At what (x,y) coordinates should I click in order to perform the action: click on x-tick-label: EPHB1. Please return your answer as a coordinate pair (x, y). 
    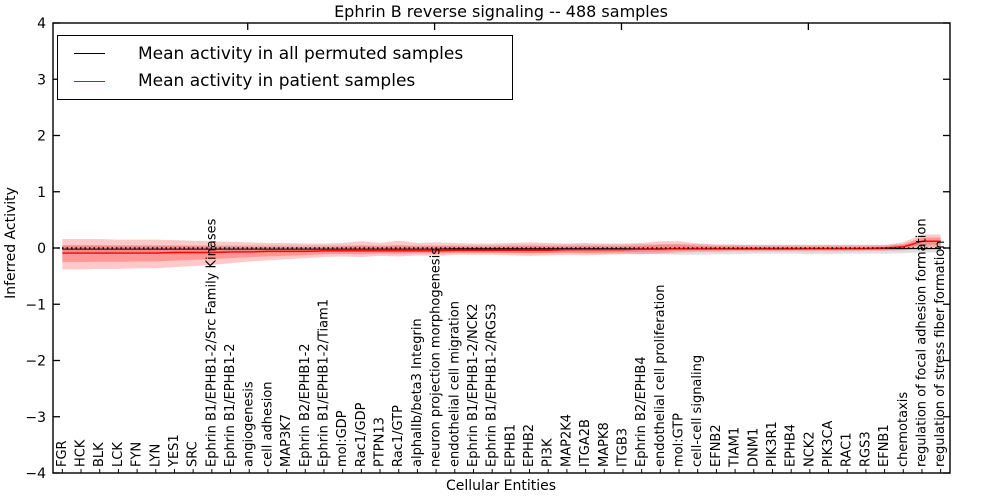
    Looking at the image, I should click on (510, 445).